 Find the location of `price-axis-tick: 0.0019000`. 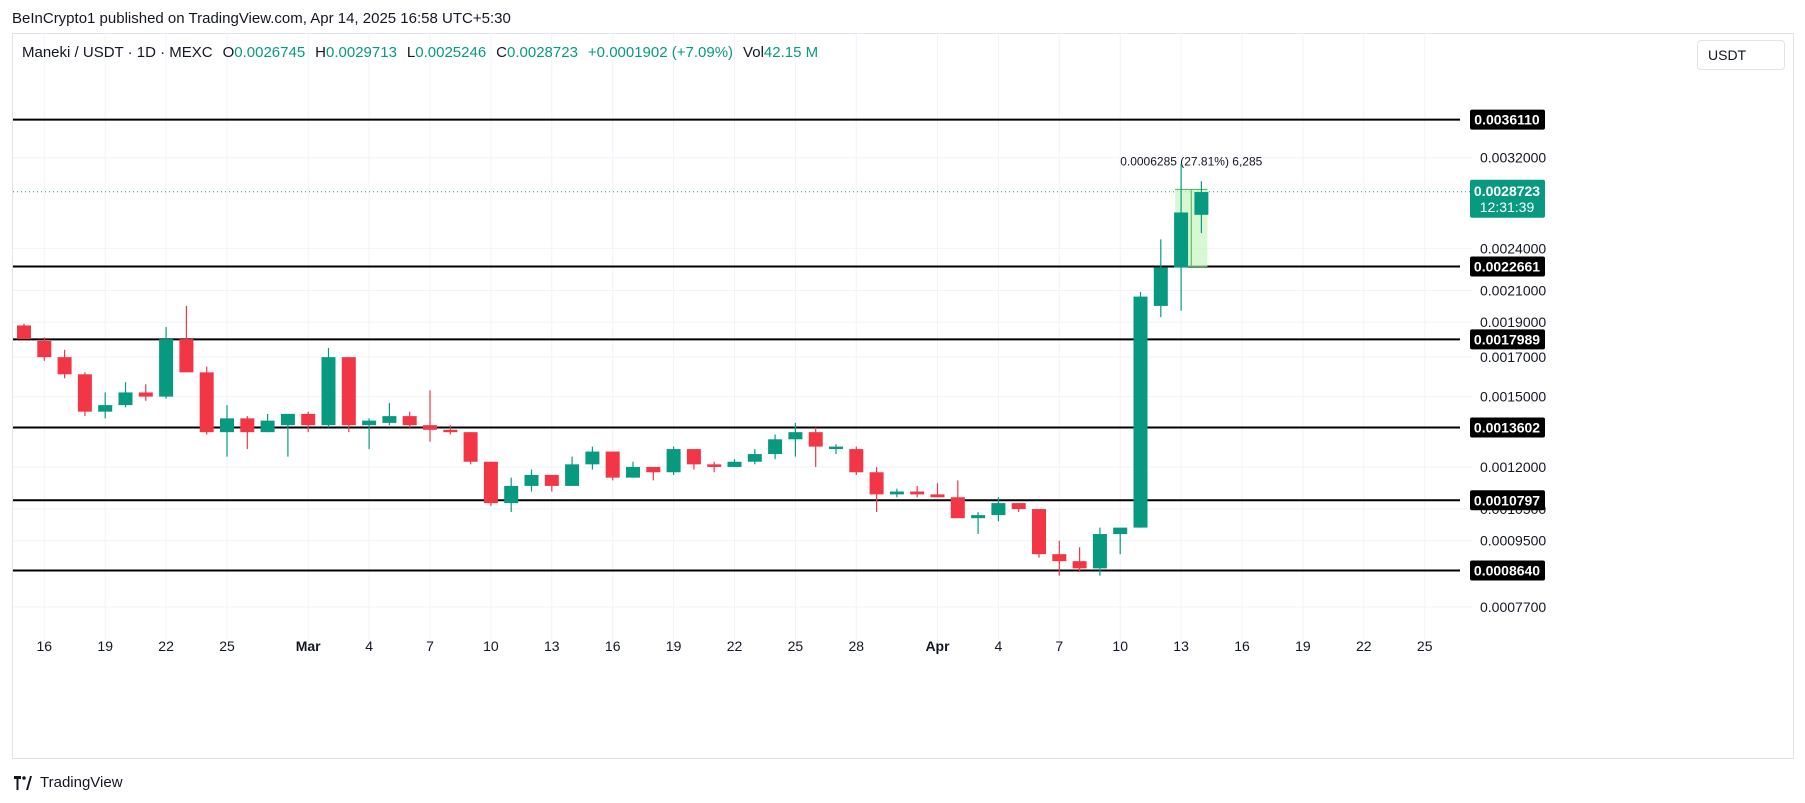

price-axis-tick: 0.0019000 is located at coordinates (1513, 322).